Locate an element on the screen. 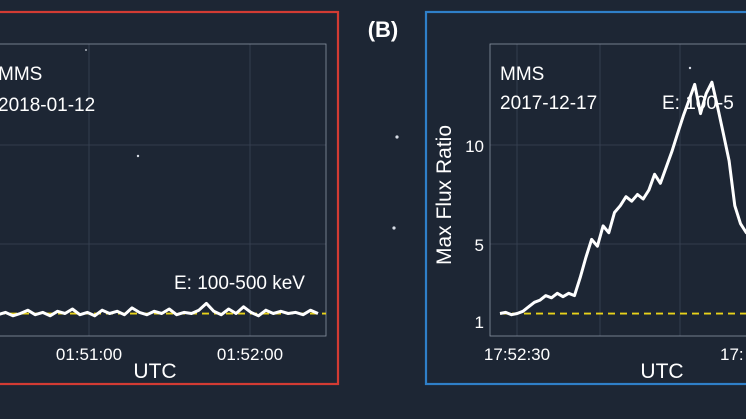 This screenshot has width=746, height=419. panel-a-xlabel: UTC is located at coordinates (154, 371).